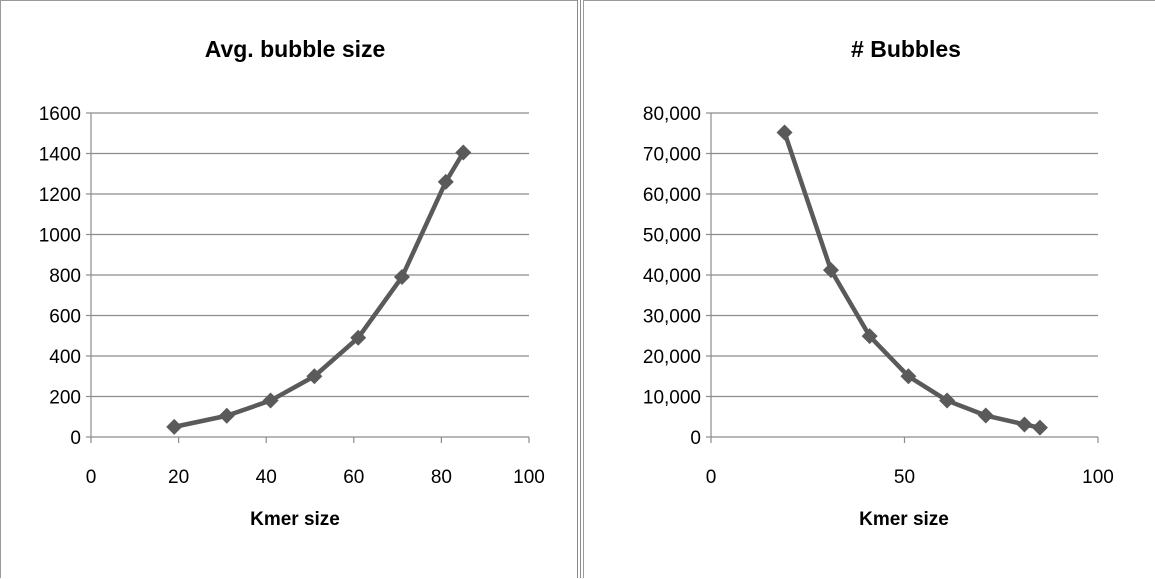  Describe the element at coordinates (672, 114) in the screenshot. I see `y-tick-label: 80,000` at that location.